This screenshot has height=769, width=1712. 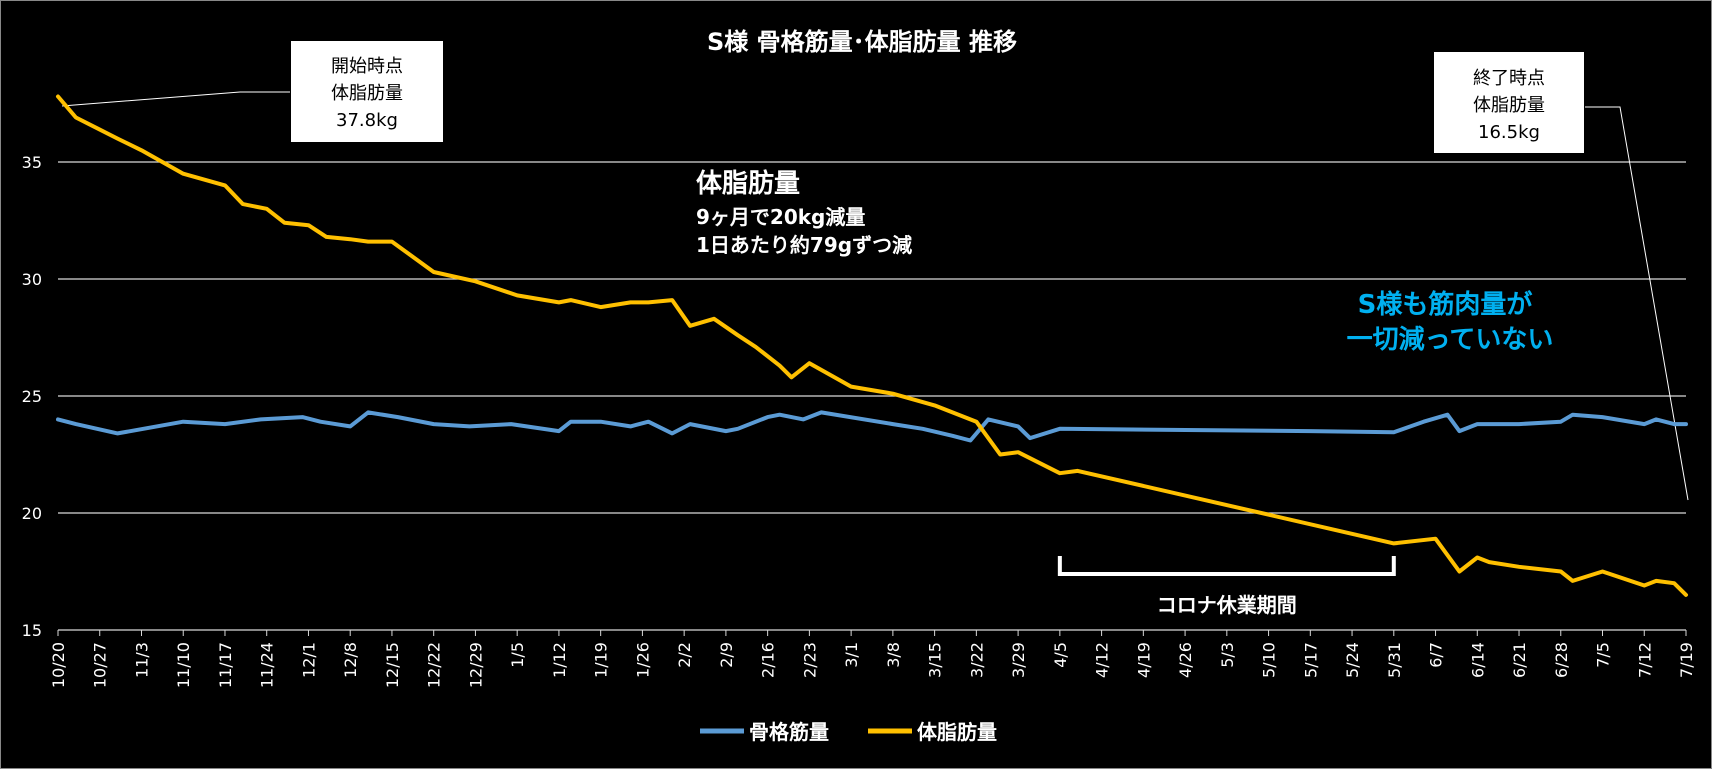 I want to click on end-callout-leader, so click(x=1637, y=303).